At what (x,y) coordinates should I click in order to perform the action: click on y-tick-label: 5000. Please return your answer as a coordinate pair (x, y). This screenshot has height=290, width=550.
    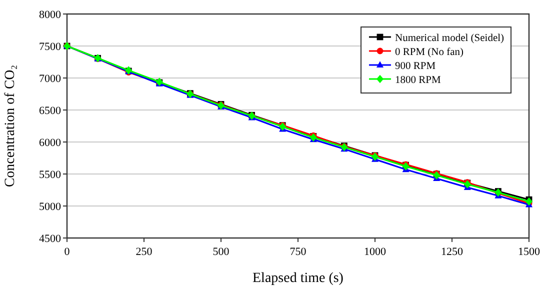
    Looking at the image, I should click on (50, 207).